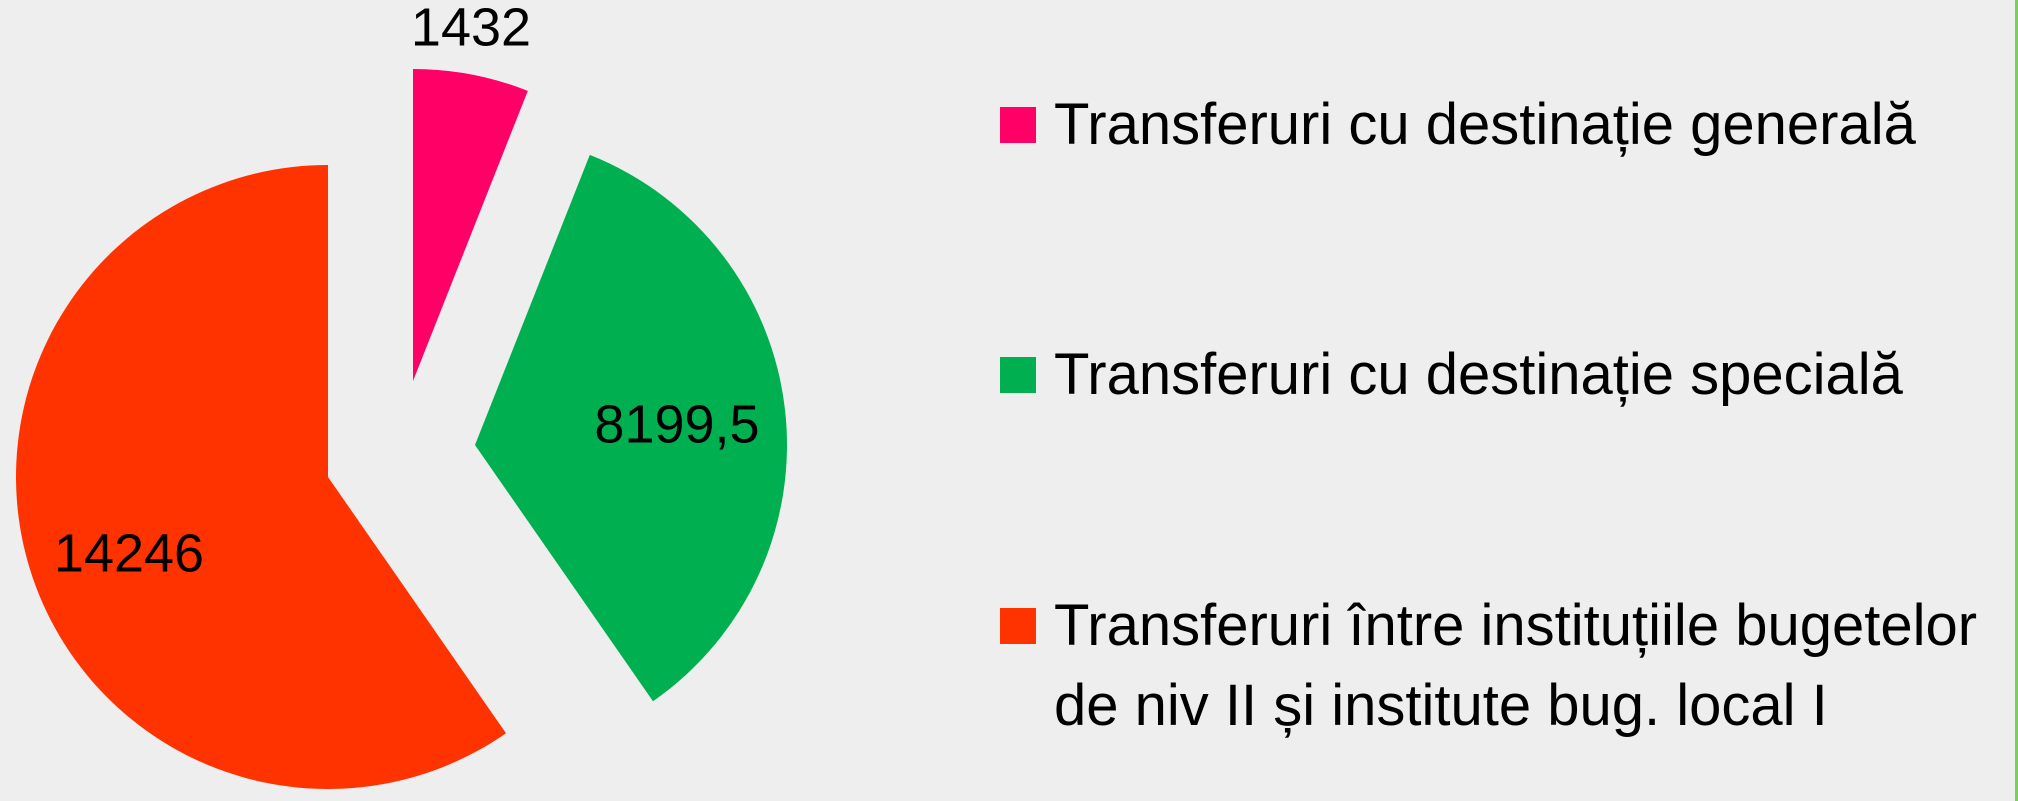 This screenshot has width=2018, height=801. I want to click on data-label: 8199,5, so click(676, 424).